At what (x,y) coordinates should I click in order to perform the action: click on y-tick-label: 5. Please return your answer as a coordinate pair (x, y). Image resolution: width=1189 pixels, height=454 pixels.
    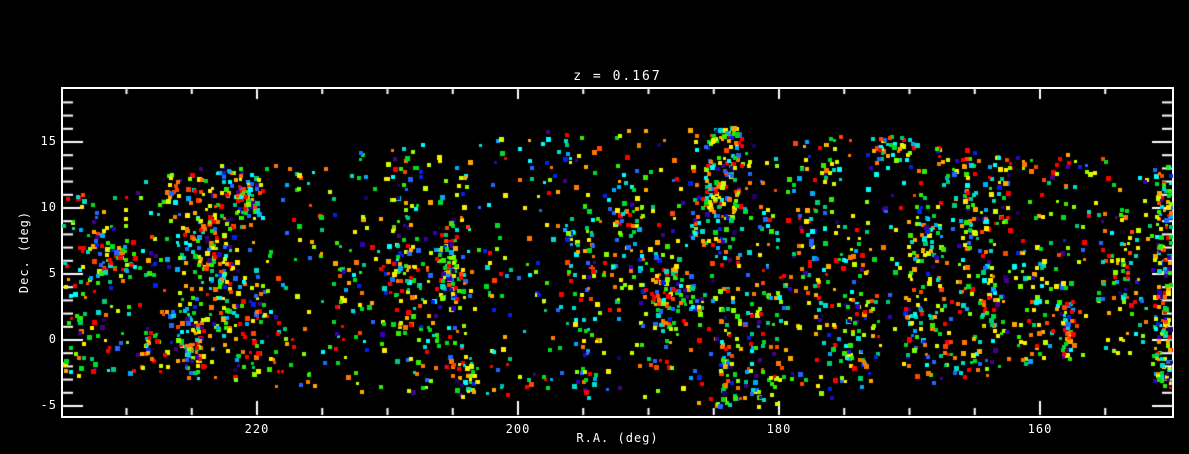
    Looking at the image, I should click on (52, 273).